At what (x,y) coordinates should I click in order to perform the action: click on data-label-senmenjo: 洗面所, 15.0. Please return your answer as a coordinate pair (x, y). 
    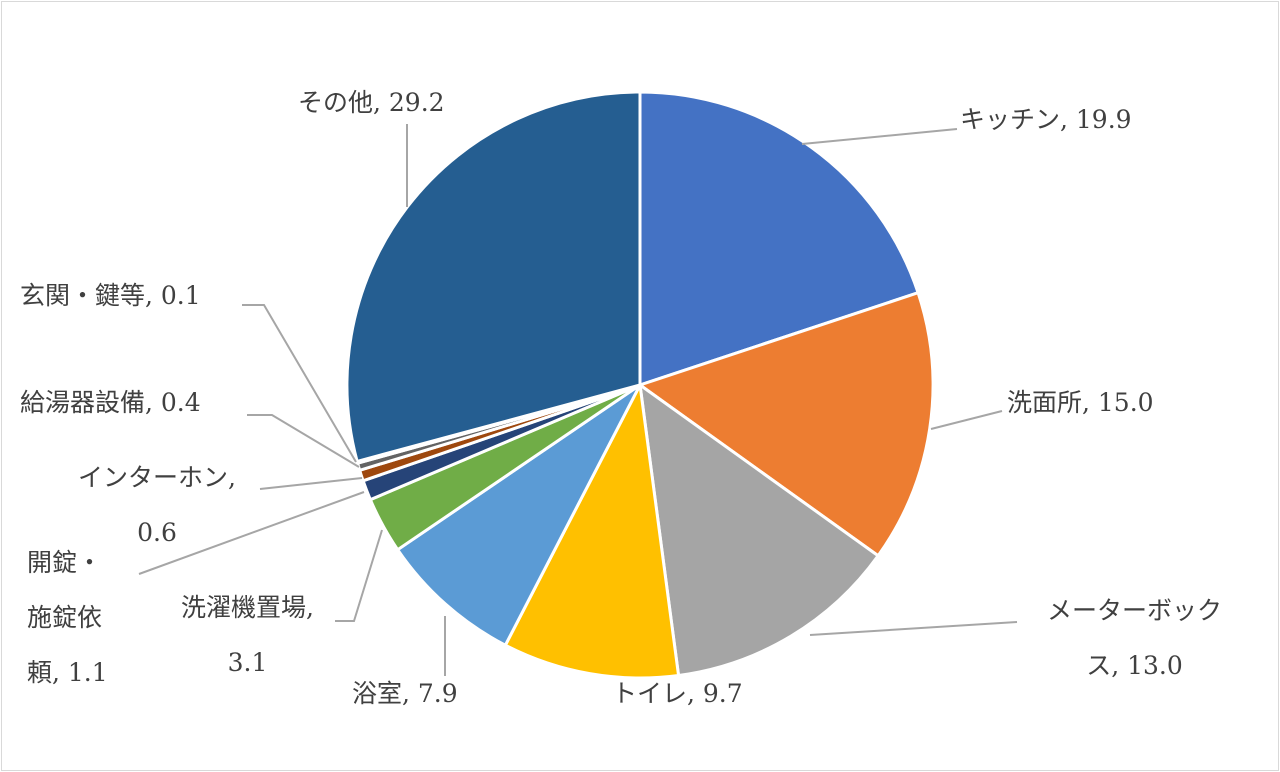
    Looking at the image, I should click on (1080, 402).